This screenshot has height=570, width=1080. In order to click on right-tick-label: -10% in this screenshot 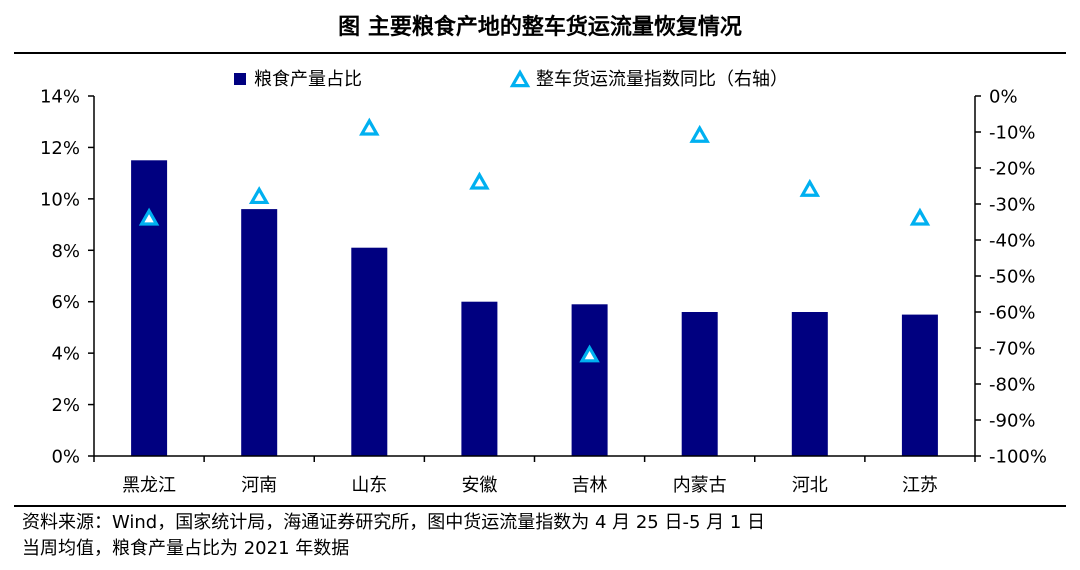, I will do `click(1012, 133)`.